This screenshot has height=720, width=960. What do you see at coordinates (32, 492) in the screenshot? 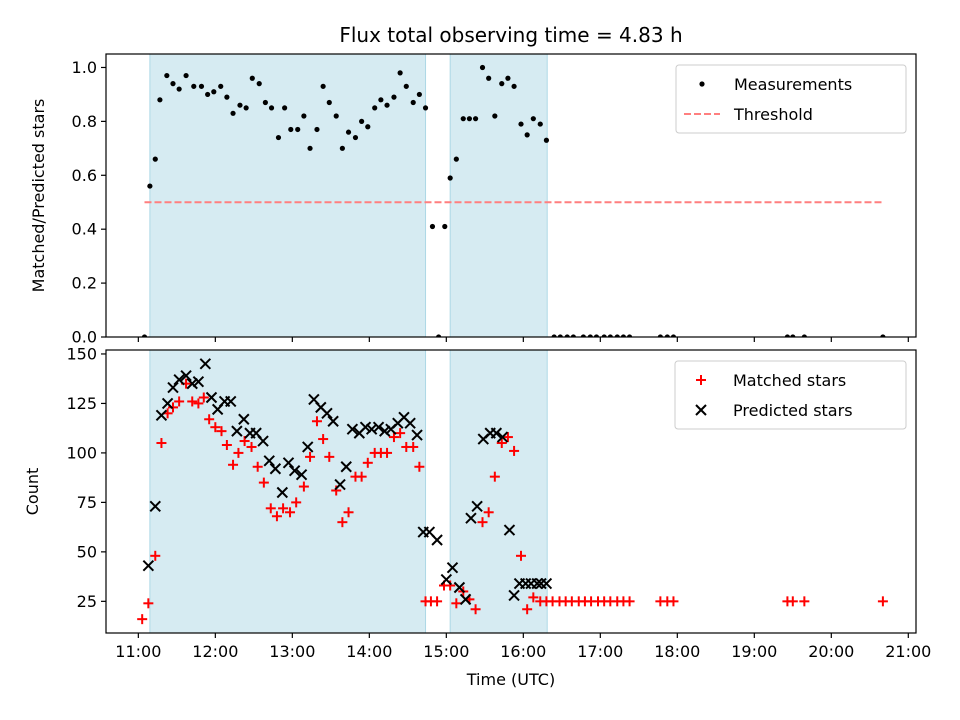
I see `y-axis-label: Count` at bounding box center [32, 492].